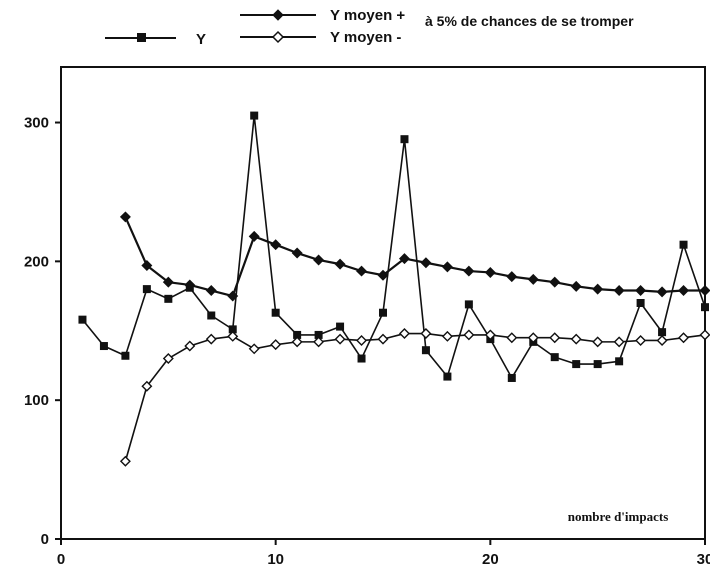 Image resolution: width=710 pixels, height=572 pixels. What do you see at coordinates (278, 37) in the screenshot?
I see `legend-marker-y-moyen-minus` at bounding box center [278, 37].